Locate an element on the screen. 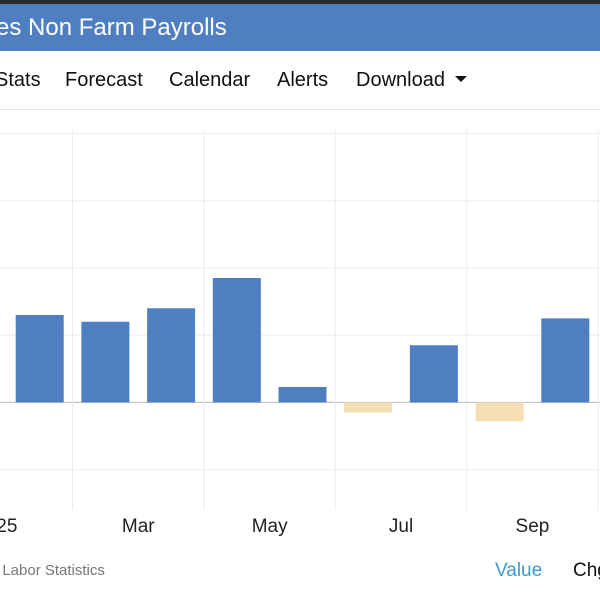 The height and width of the screenshot is (600, 600). nav-calendar: Calendar is located at coordinates (210, 80).